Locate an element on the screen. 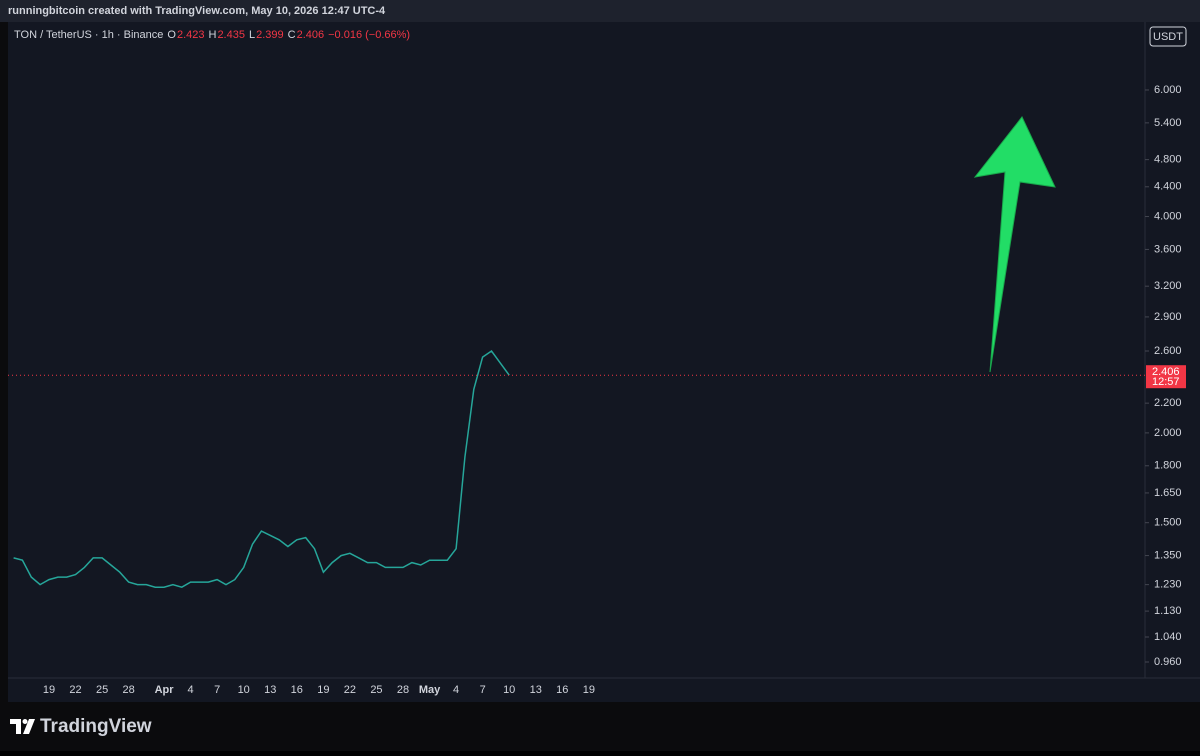 The width and height of the screenshot is (1200, 756). x-tick-label: Apr is located at coordinates (165, 690).